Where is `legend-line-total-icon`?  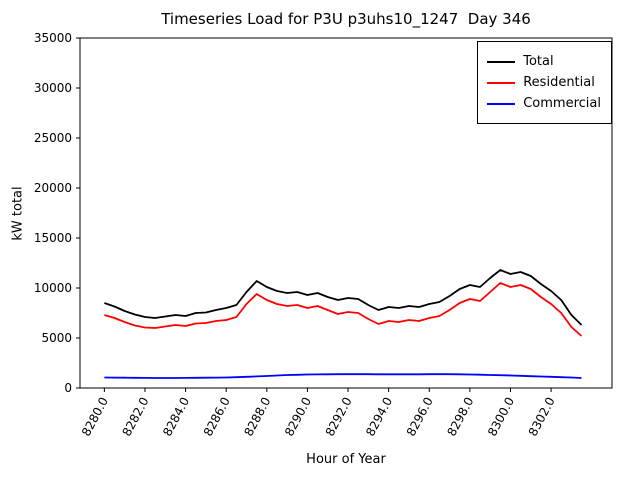 legend-line-total-icon is located at coordinates (501, 61).